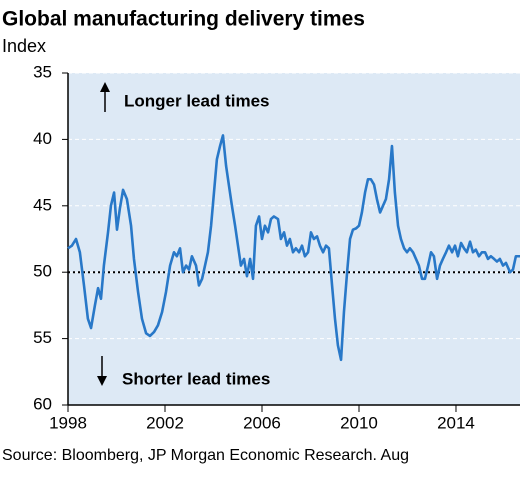 This screenshot has width=520, height=480. Describe the element at coordinates (68, 422) in the screenshot. I see `x-tick-label: 1998` at that location.